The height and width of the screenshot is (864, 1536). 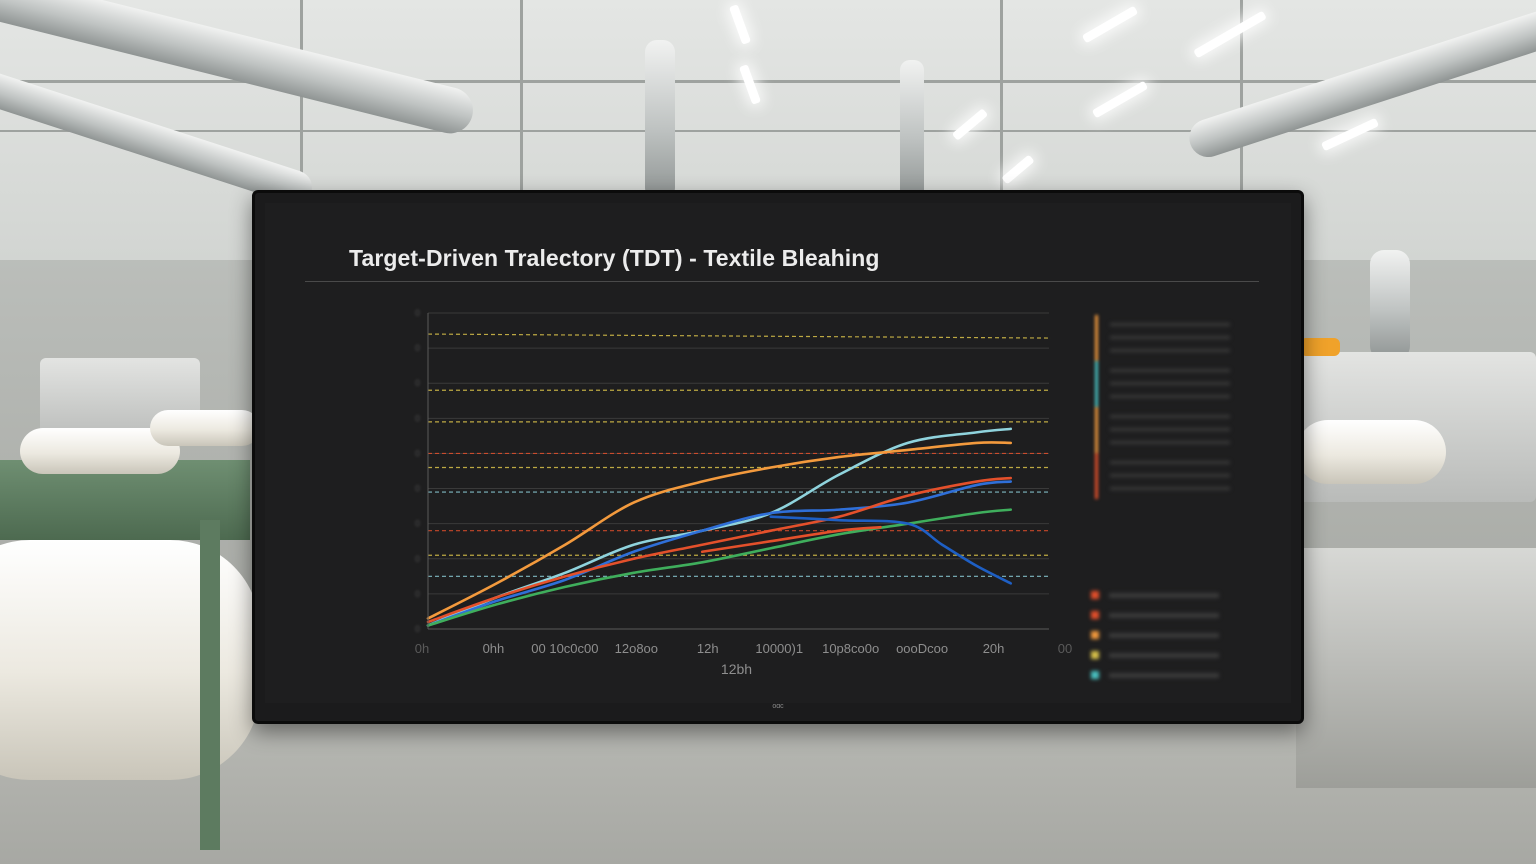 I want to click on reference-lines, so click(x=739, y=455).